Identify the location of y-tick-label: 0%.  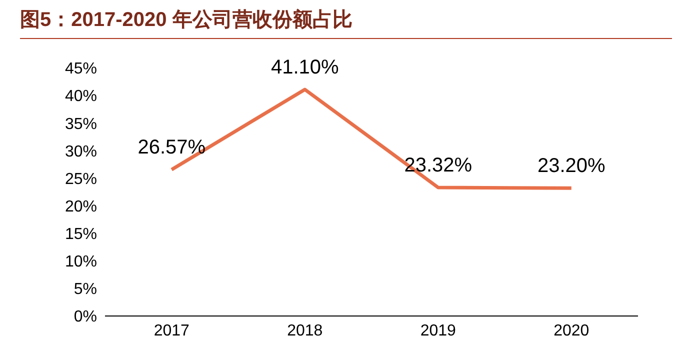
(85, 317).